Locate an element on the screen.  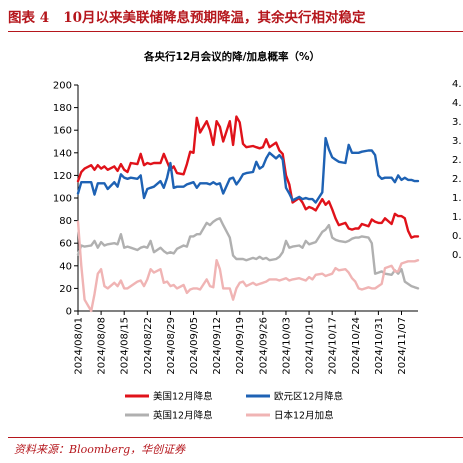
x-tick-label: 2024/09/26 is located at coordinates (263, 346).